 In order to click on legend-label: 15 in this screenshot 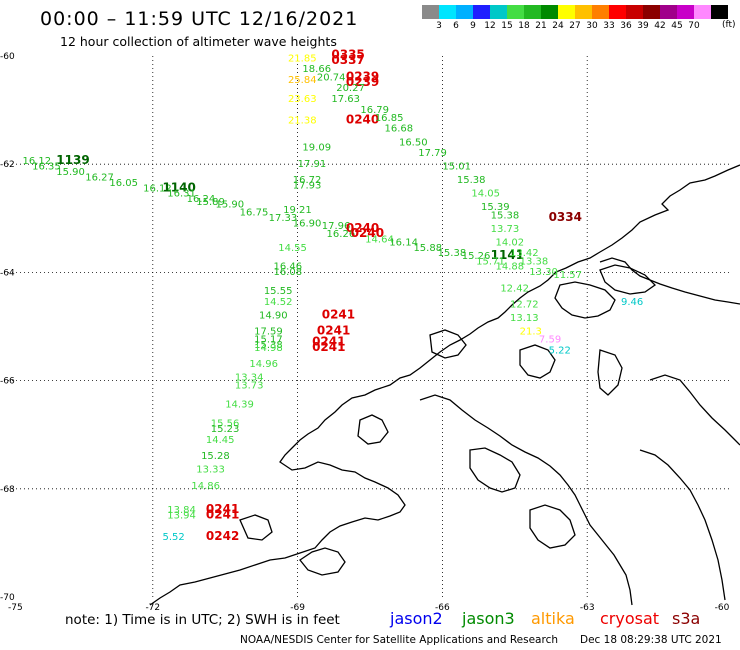, I will do `click(507, 26)`.